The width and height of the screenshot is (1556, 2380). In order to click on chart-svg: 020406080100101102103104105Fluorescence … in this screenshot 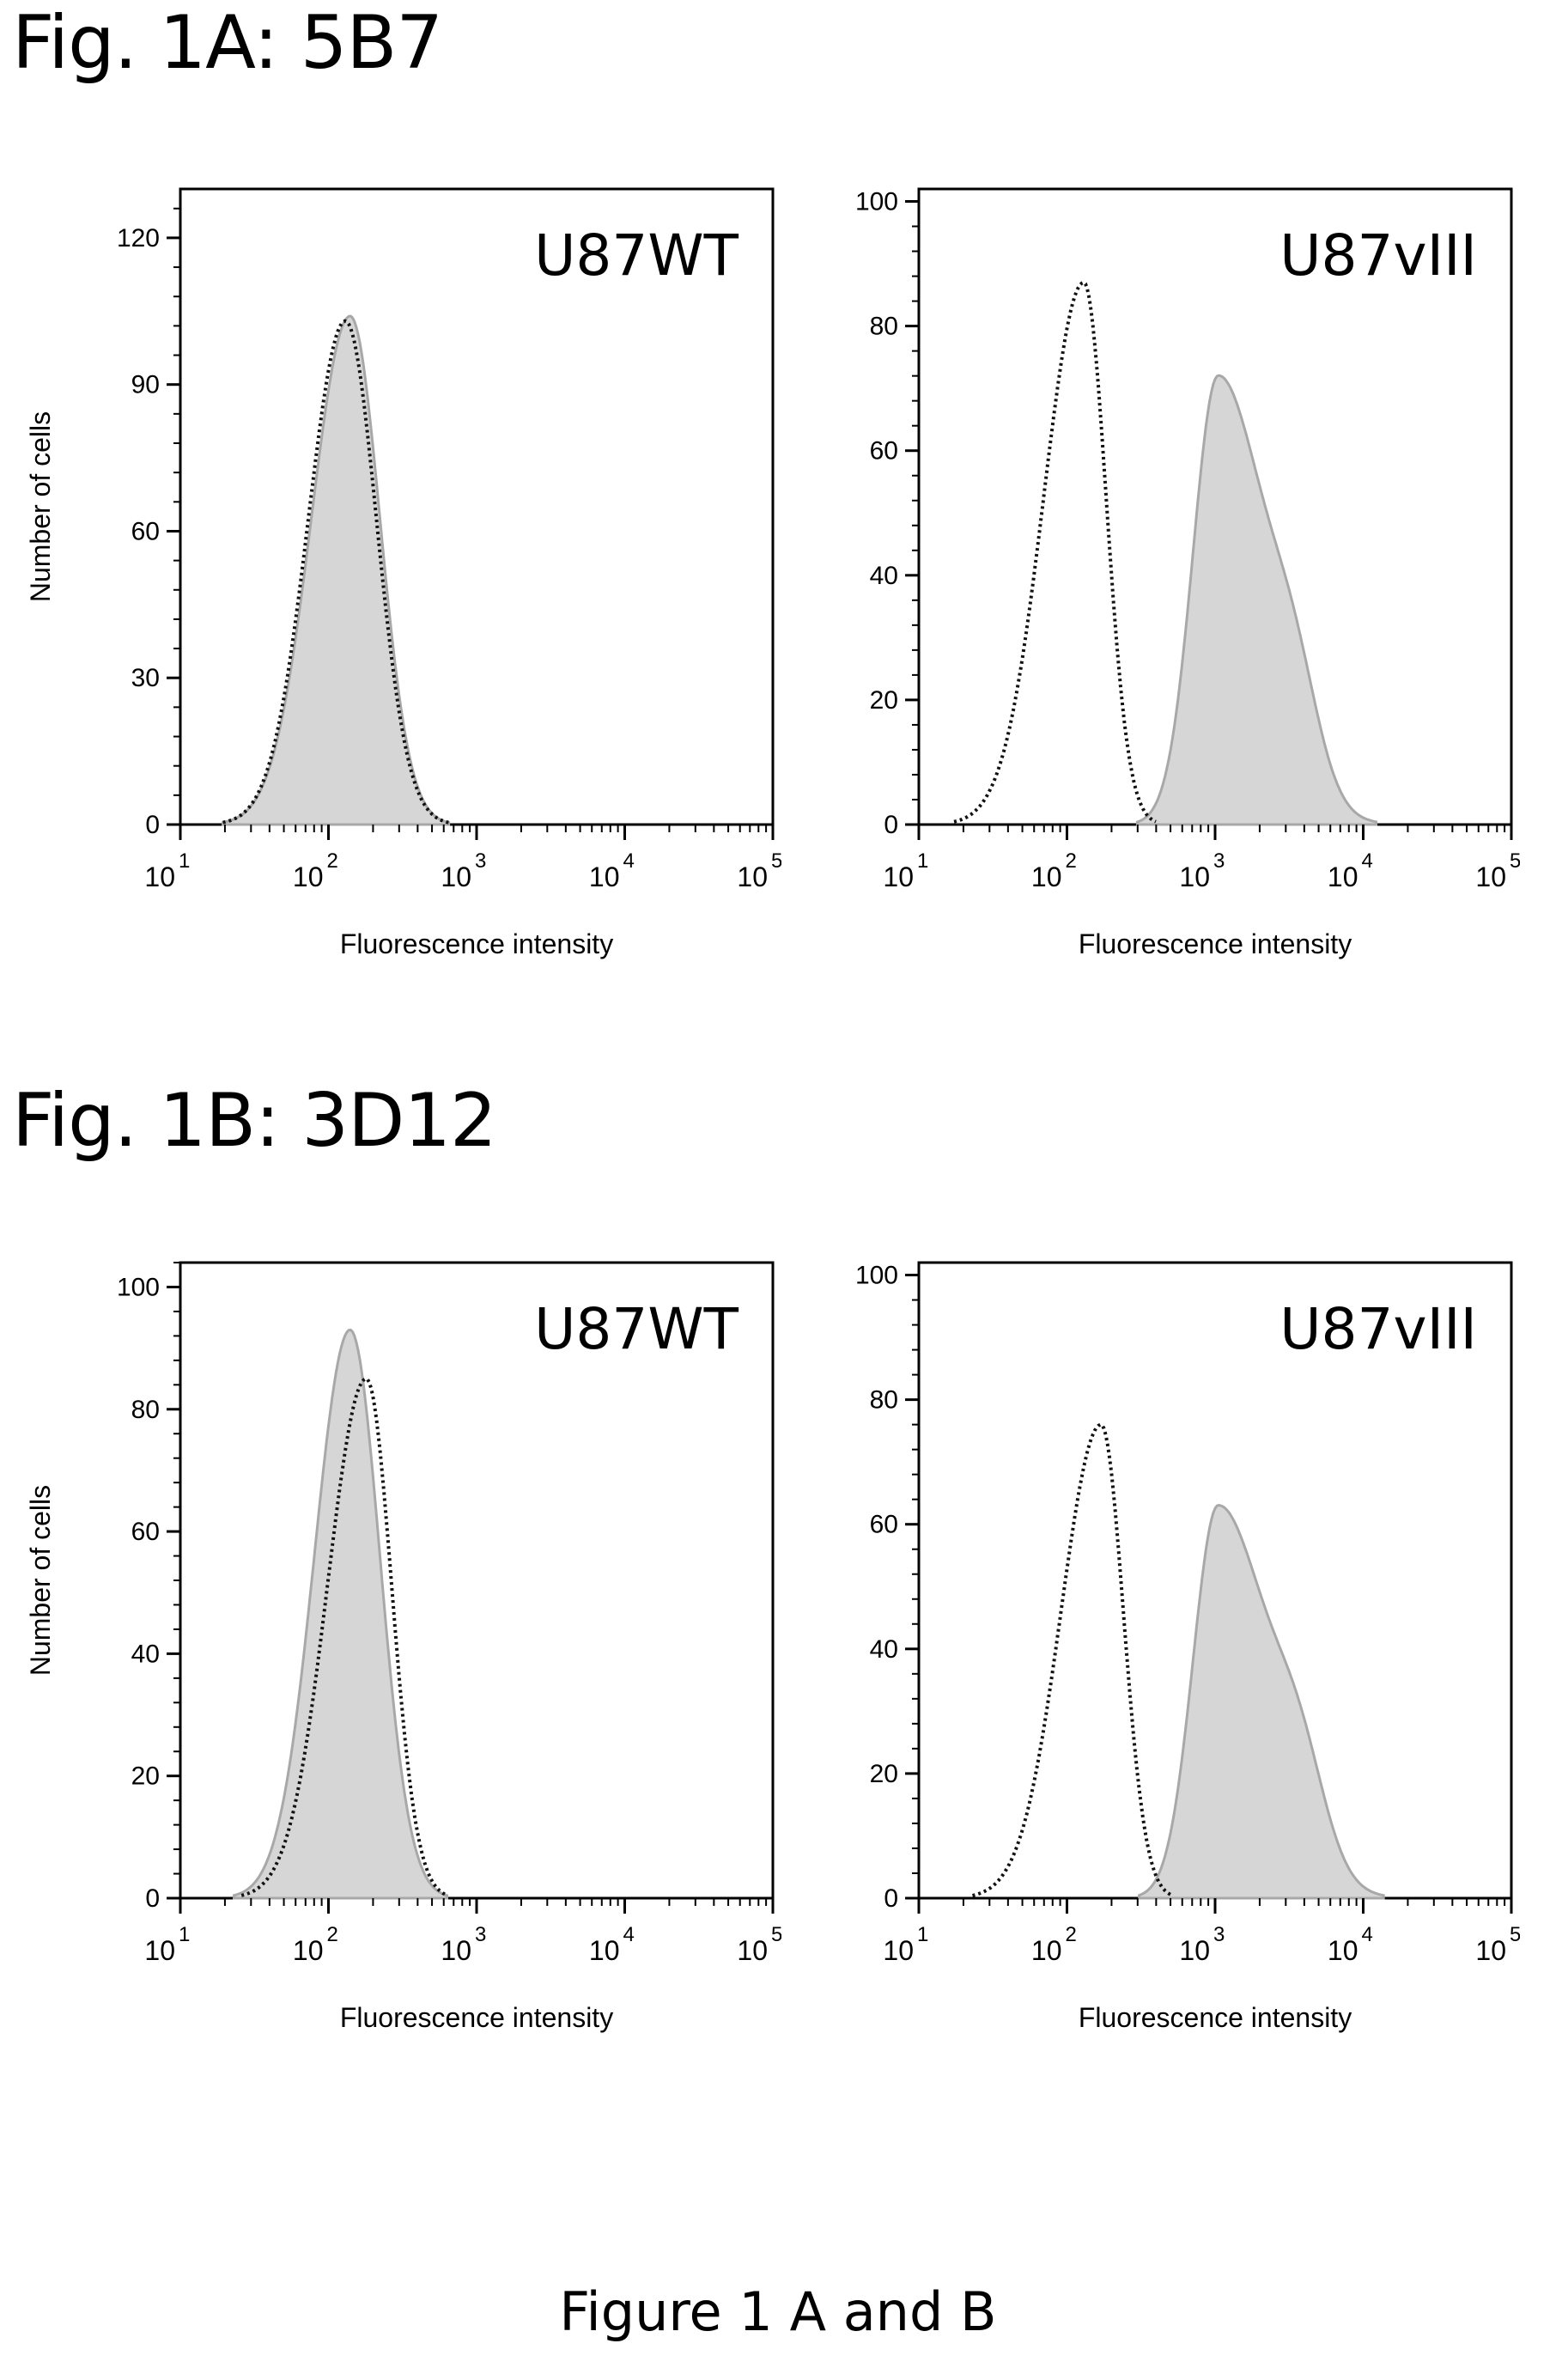, I will do `click(1187, 573)`.